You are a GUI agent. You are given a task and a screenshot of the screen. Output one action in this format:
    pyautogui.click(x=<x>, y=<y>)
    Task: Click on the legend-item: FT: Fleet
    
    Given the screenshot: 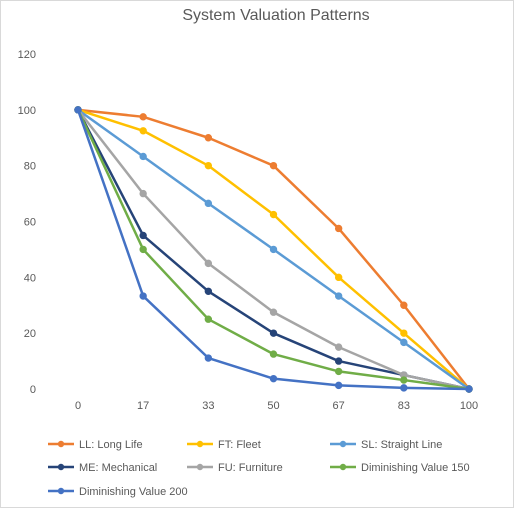 What is the action you would take?
    pyautogui.click(x=224, y=445)
    